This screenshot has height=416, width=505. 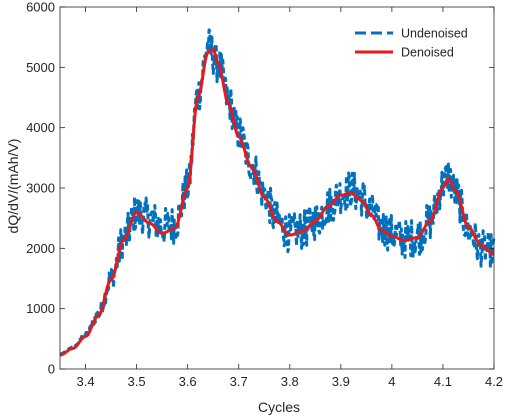 I want to click on legend-undenoised-label: Undenoised, so click(x=434, y=34).